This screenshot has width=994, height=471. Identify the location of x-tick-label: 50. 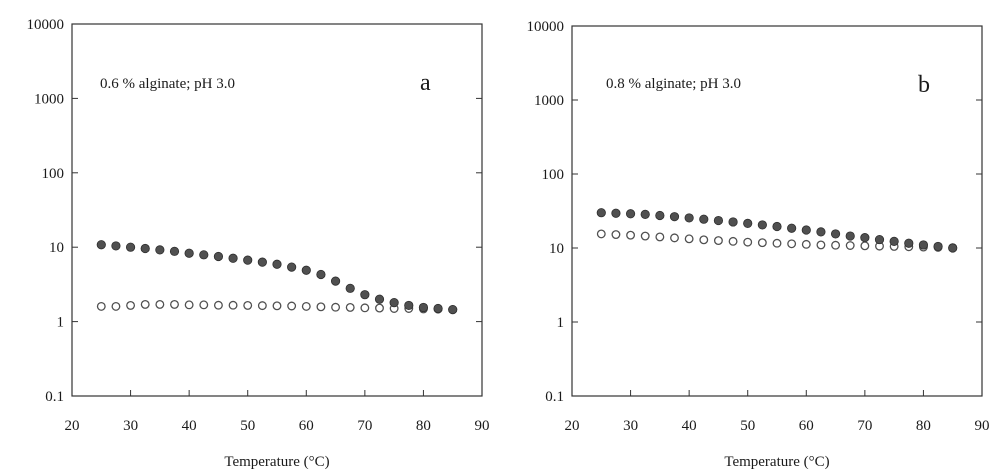
(747, 426).